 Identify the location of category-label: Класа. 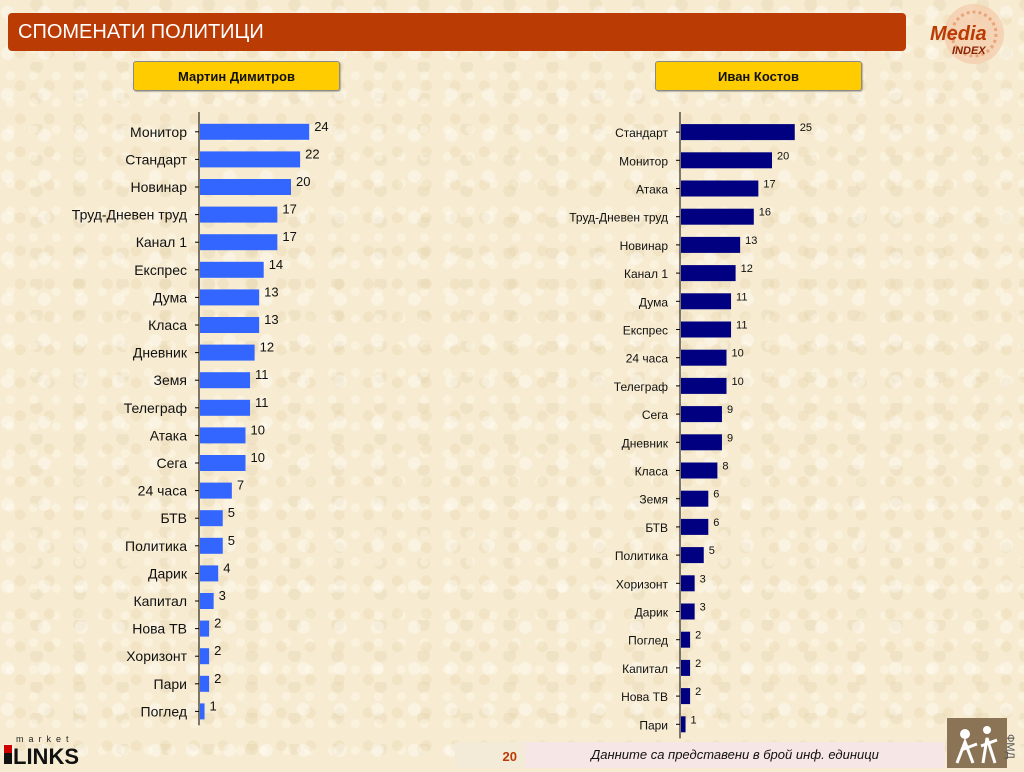
(167, 325).